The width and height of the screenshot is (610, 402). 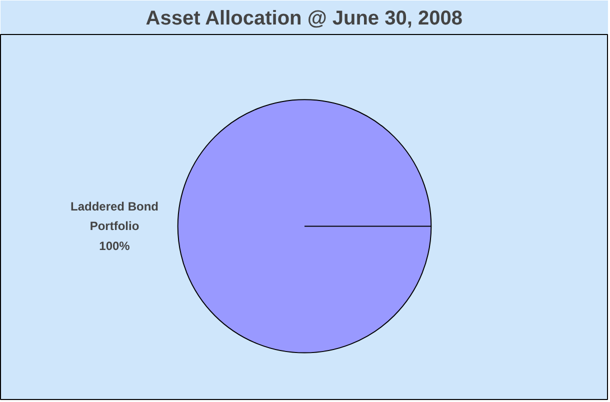 I want to click on slice-label: Laddered Bond Portfolio, so click(x=114, y=216).